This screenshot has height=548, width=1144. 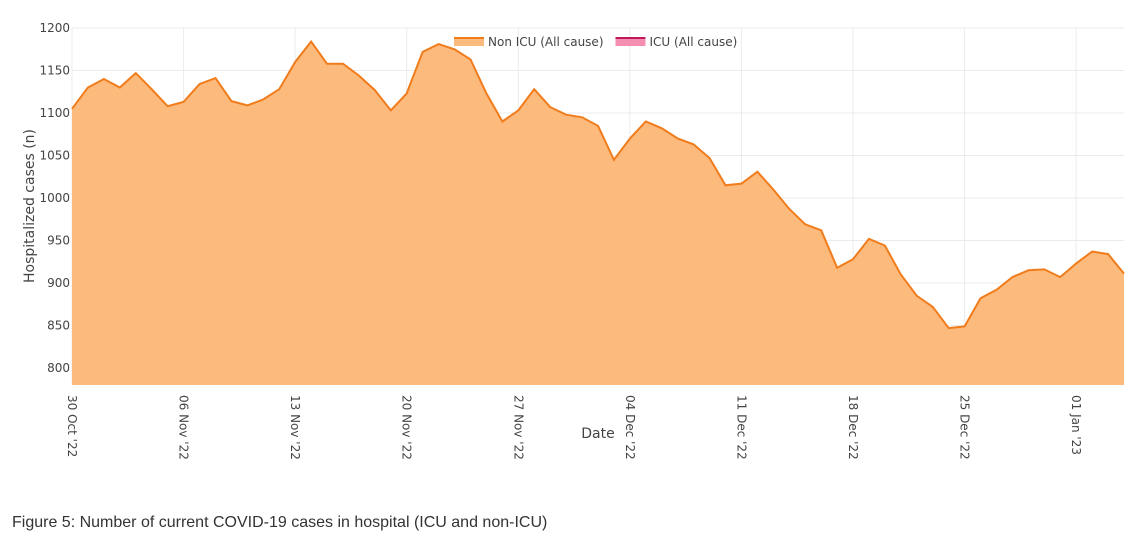 I want to click on legend-label: ICU (All cause), so click(x=694, y=42).